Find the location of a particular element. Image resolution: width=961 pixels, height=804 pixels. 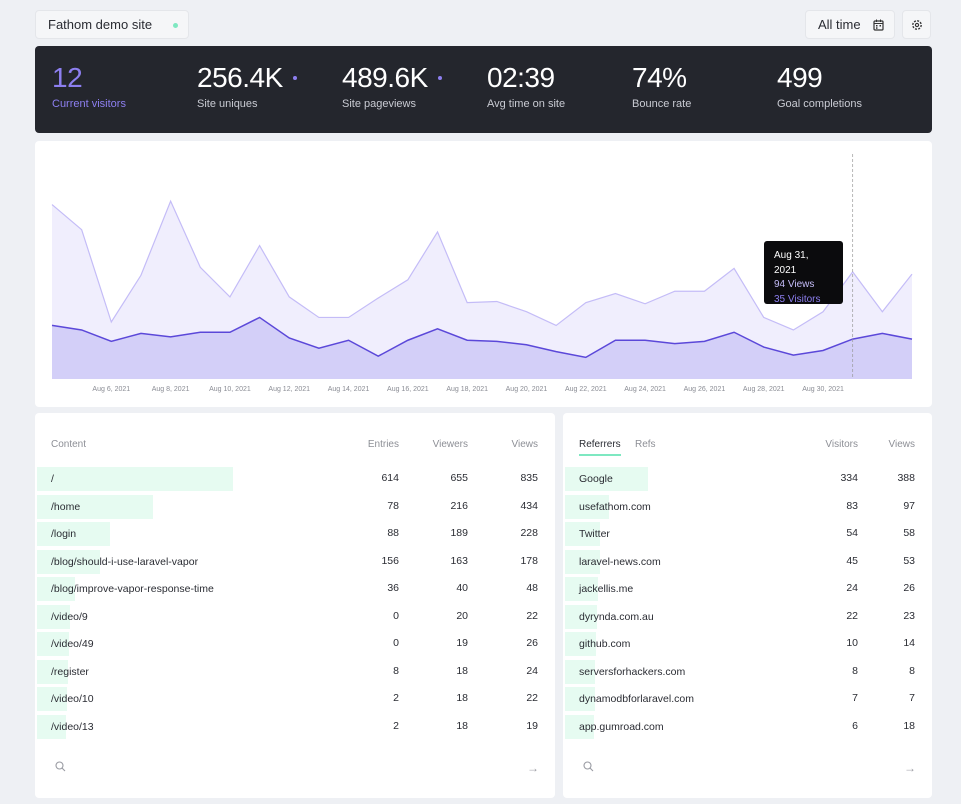

table-row: /login 88 189 228 is located at coordinates (288, 534).